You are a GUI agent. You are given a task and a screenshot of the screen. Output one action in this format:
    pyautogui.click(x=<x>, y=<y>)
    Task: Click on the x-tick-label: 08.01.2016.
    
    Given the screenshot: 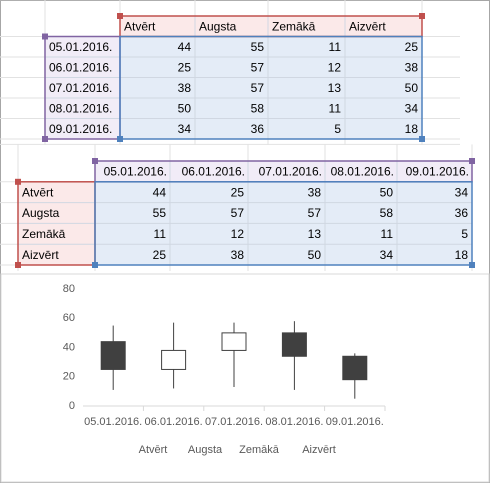 What is the action you would take?
    pyautogui.click(x=294, y=422)
    